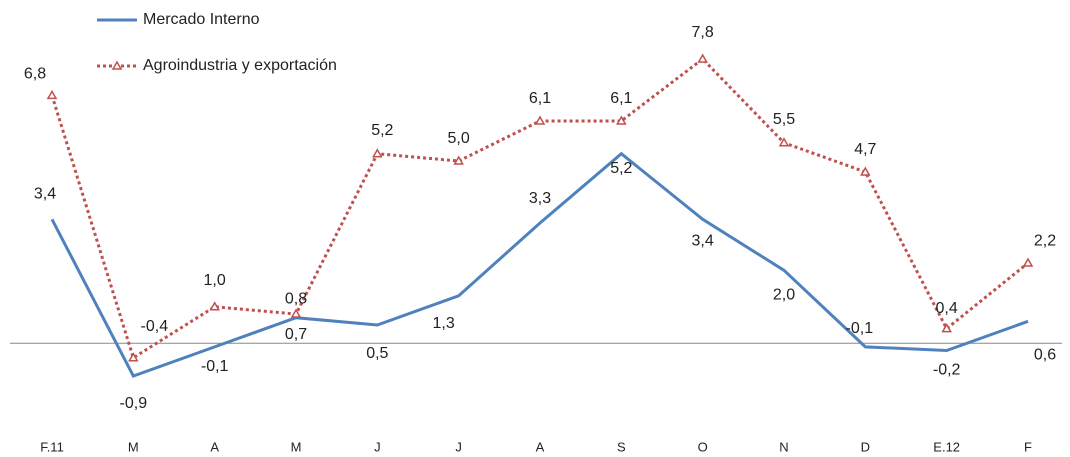  What do you see at coordinates (540, 198) in the screenshot?
I see `data-label: 3,3` at bounding box center [540, 198].